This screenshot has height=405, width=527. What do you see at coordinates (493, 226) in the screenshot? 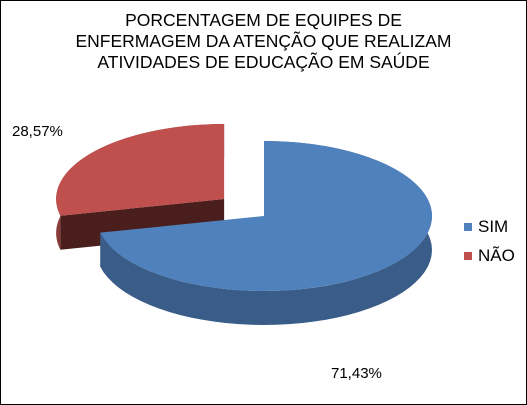
I see `legend-label-sim: SIM` at bounding box center [493, 226].